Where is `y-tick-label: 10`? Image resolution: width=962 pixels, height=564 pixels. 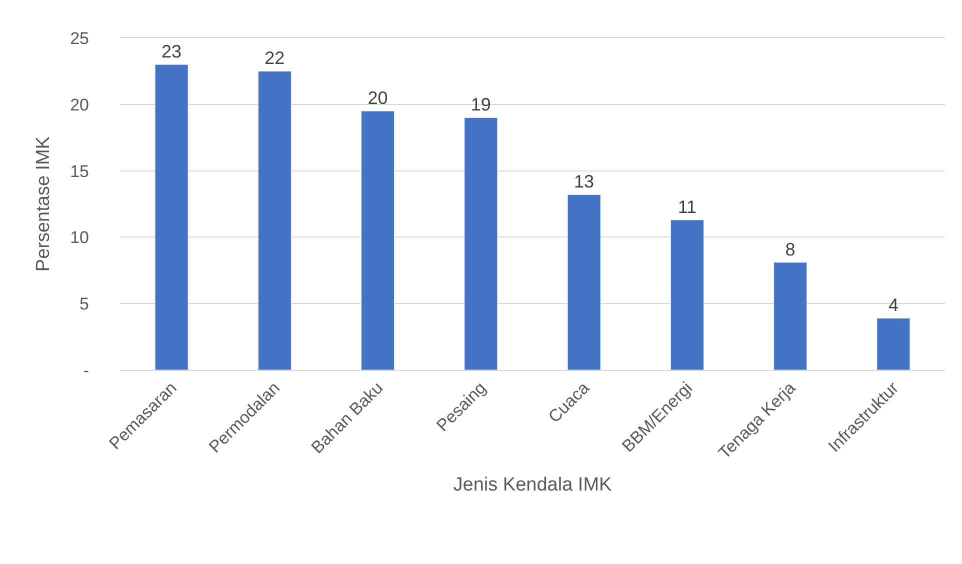 y-tick-label: 10 is located at coordinates (79, 238).